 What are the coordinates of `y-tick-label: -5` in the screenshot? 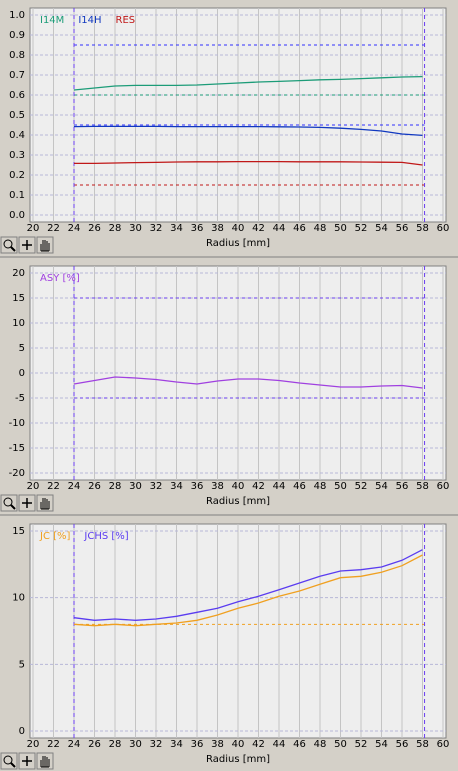 It's located at (20, 398).